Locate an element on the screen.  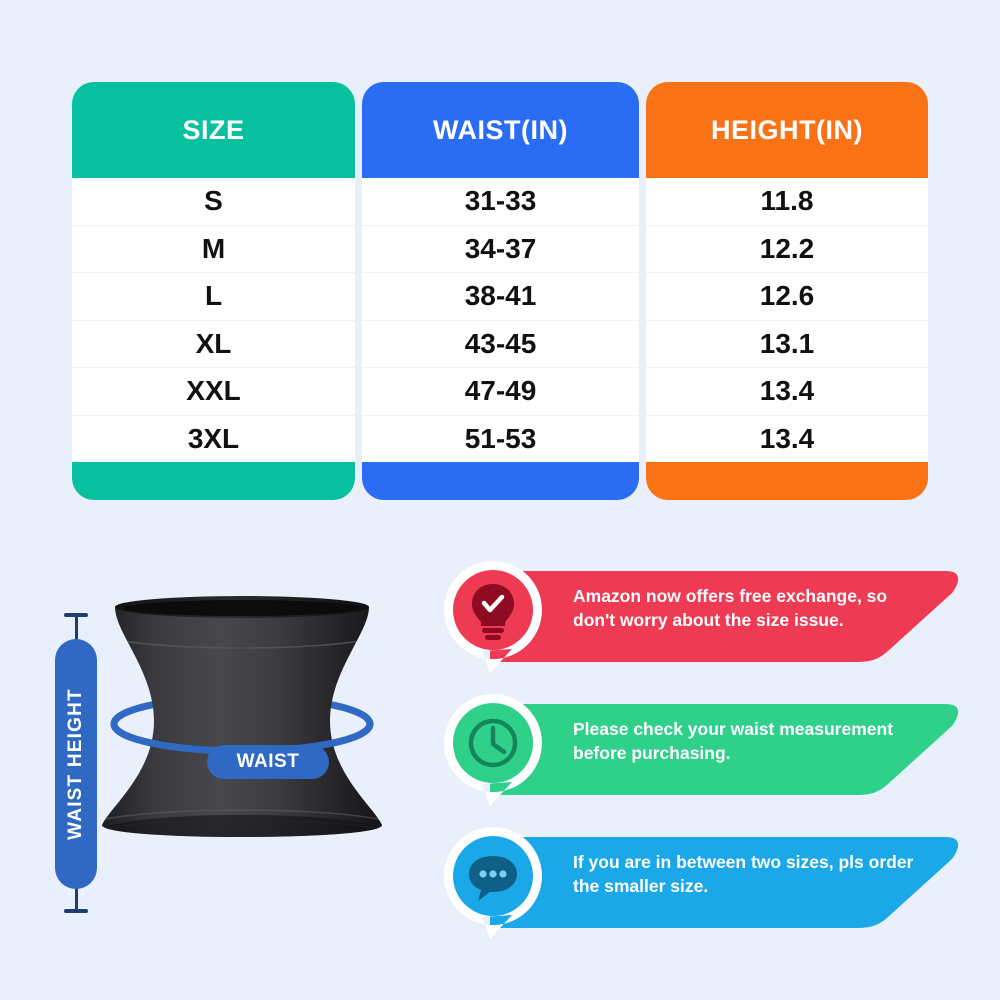
waist-label: WAIST is located at coordinates (268, 761).